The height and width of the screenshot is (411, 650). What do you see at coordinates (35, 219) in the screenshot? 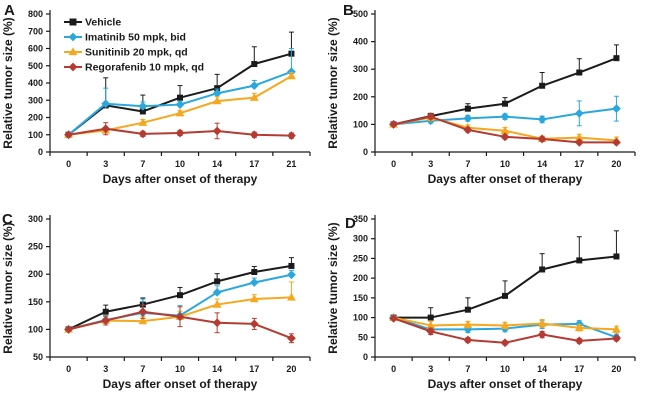
I see `svg-text: 300` at bounding box center [35, 219].